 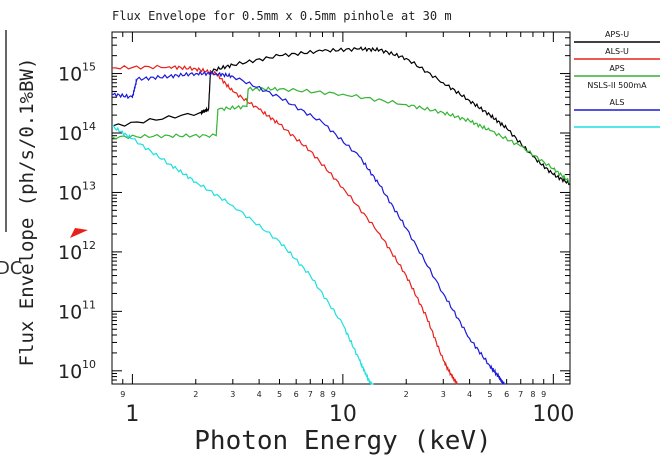 I want to click on edge-fragment-text: DC, so click(x=11, y=268).